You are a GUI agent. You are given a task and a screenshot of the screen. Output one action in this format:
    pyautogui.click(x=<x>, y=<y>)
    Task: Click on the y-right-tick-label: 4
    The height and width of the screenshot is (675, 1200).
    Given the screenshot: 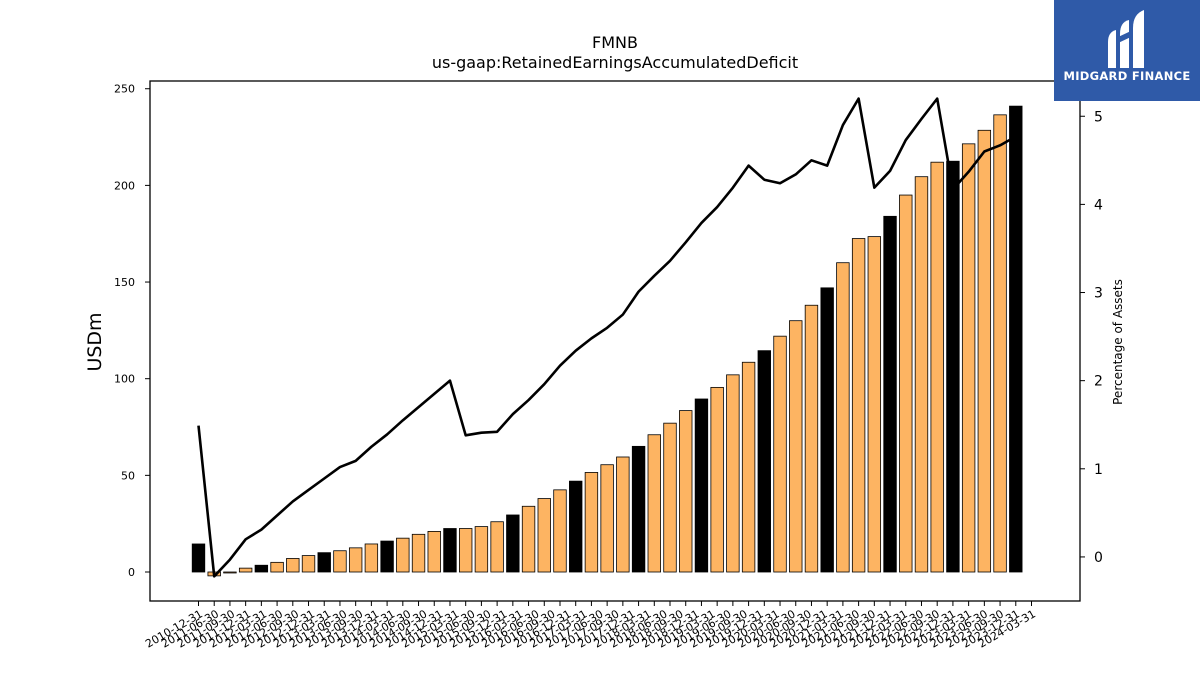 What is the action you would take?
    pyautogui.click(x=1098, y=205)
    